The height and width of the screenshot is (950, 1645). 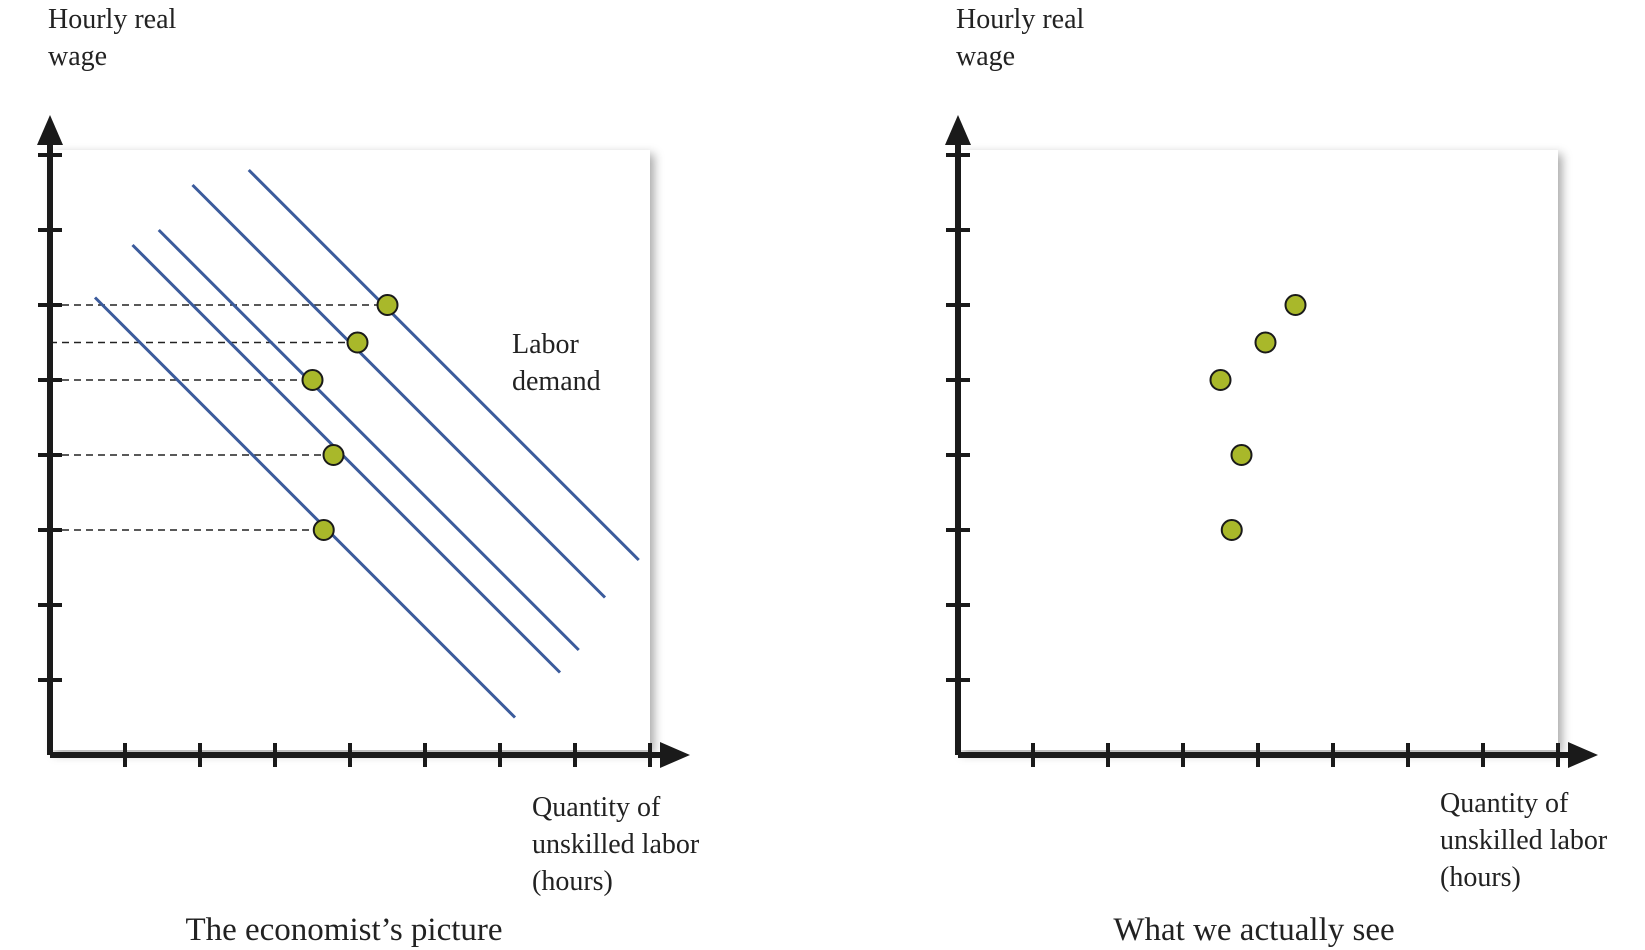 What do you see at coordinates (556, 381) in the screenshot?
I see `labor-demand-annotation-line-2: demand` at bounding box center [556, 381].